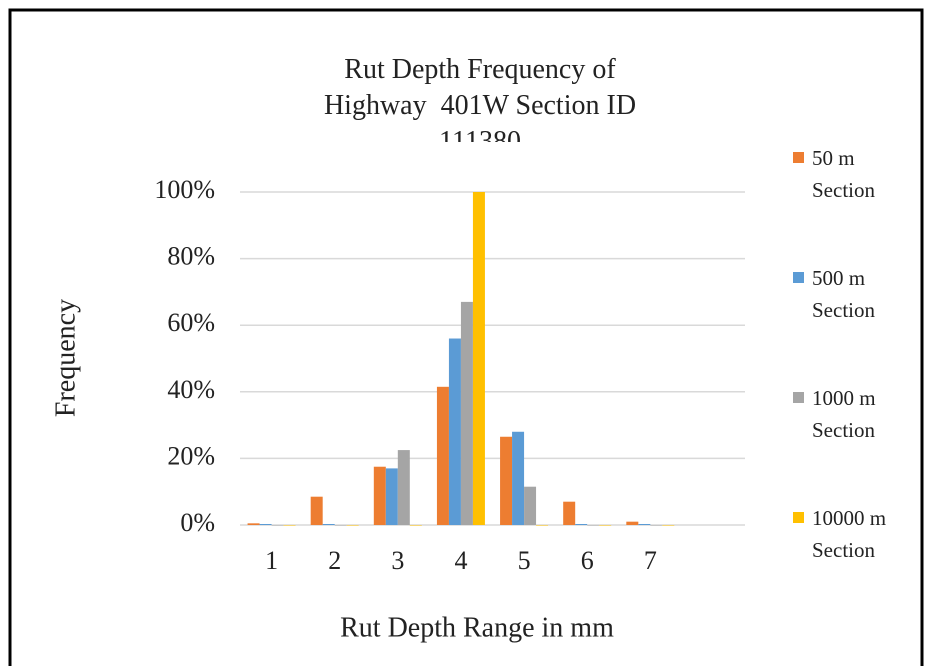 The image size is (932, 666). What do you see at coordinates (844, 414) in the screenshot?
I see `legend-label: 1000 m Section` at bounding box center [844, 414].